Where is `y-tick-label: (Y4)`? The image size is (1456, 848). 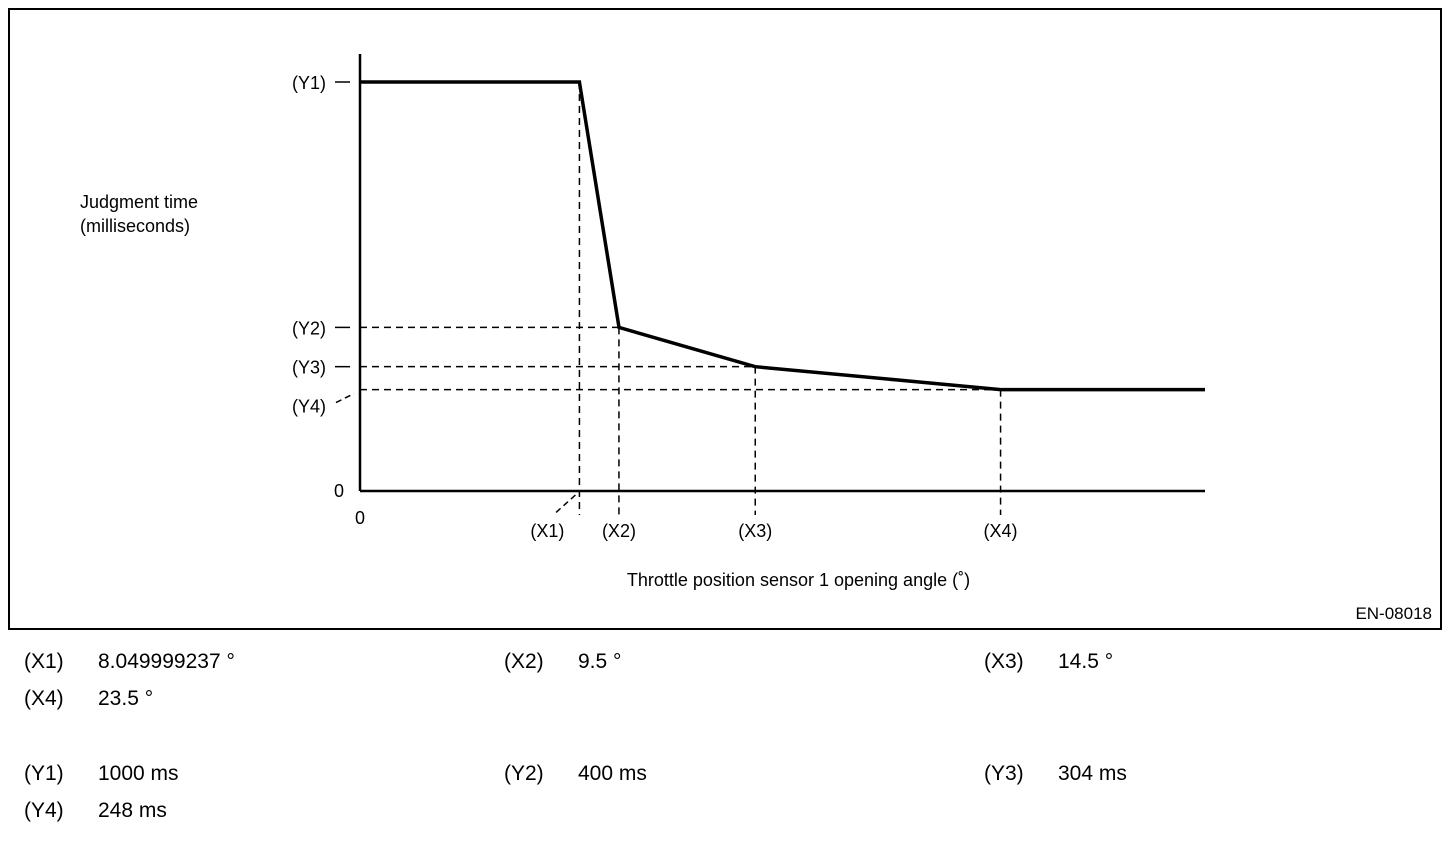
y-tick-label: (Y4) is located at coordinates (309, 407).